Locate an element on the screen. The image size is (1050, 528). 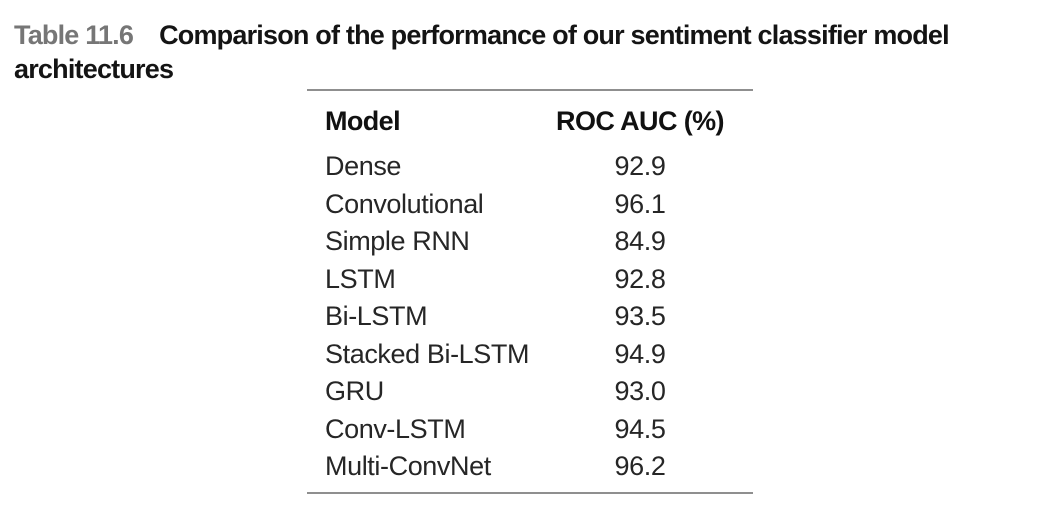
model-cell: GRU is located at coordinates (354, 391).